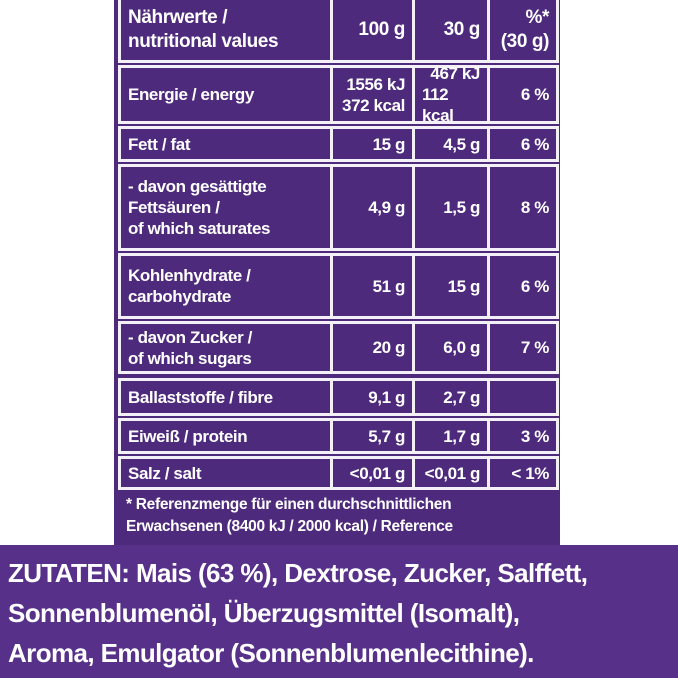 This screenshot has height=678, width=678. Describe the element at coordinates (225, 144) in the screenshot. I see `table-cell: Fett / fat` at that location.